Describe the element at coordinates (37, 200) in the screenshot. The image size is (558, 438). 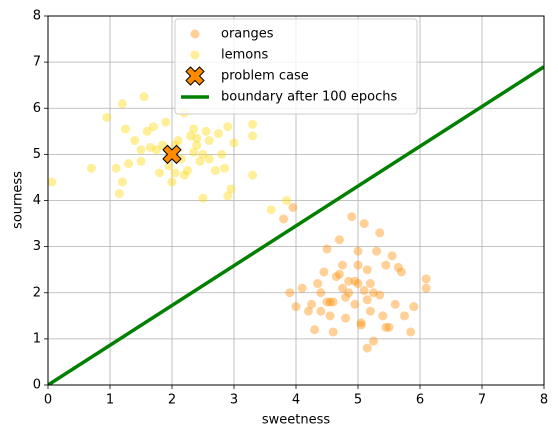
I see `y-tick-label: 4` at that location.